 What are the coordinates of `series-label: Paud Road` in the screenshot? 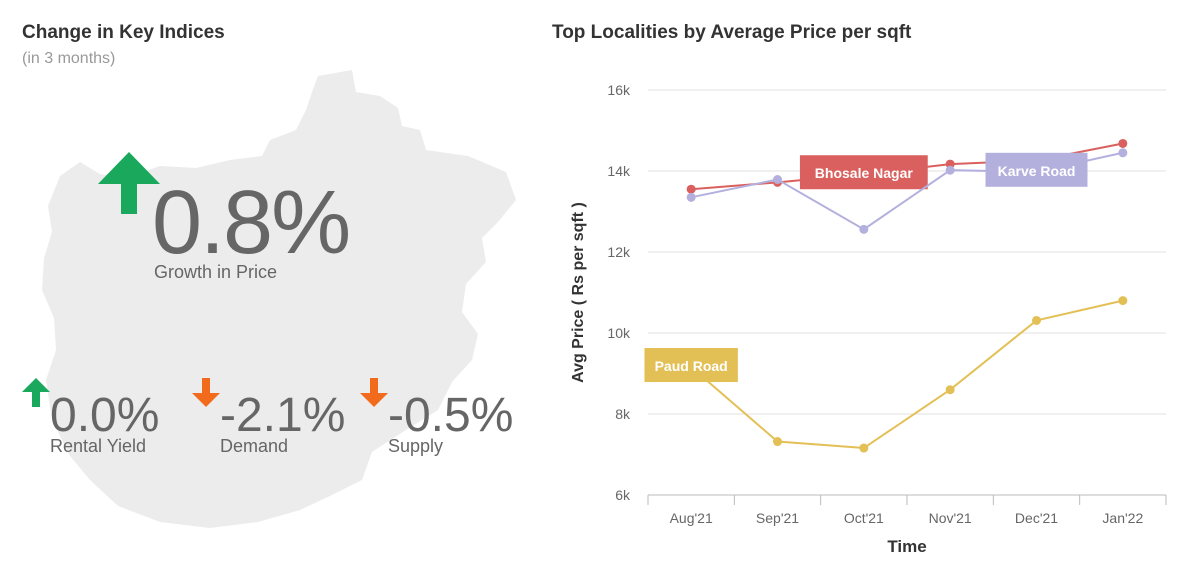 It's located at (691, 366).